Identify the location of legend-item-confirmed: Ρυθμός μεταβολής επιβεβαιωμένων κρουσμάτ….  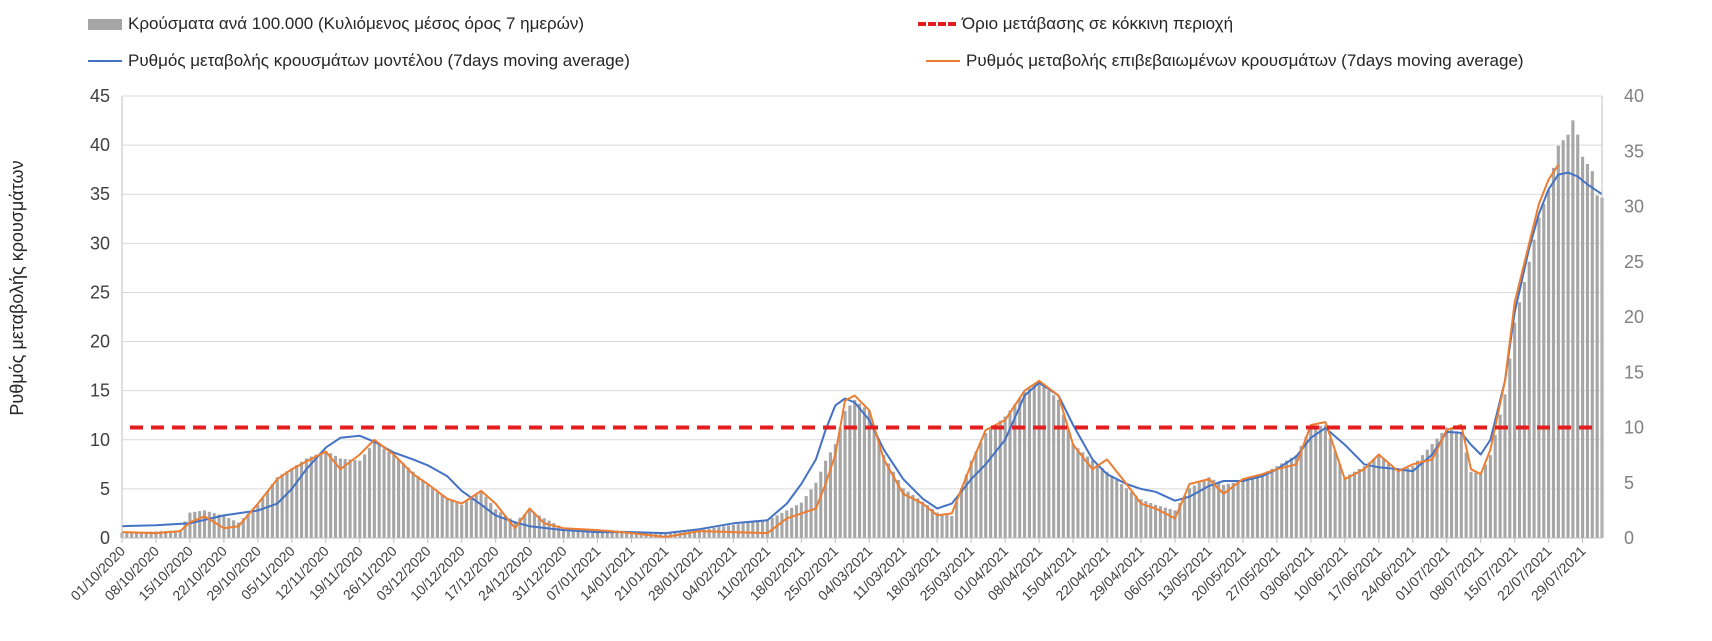
(1225, 61).